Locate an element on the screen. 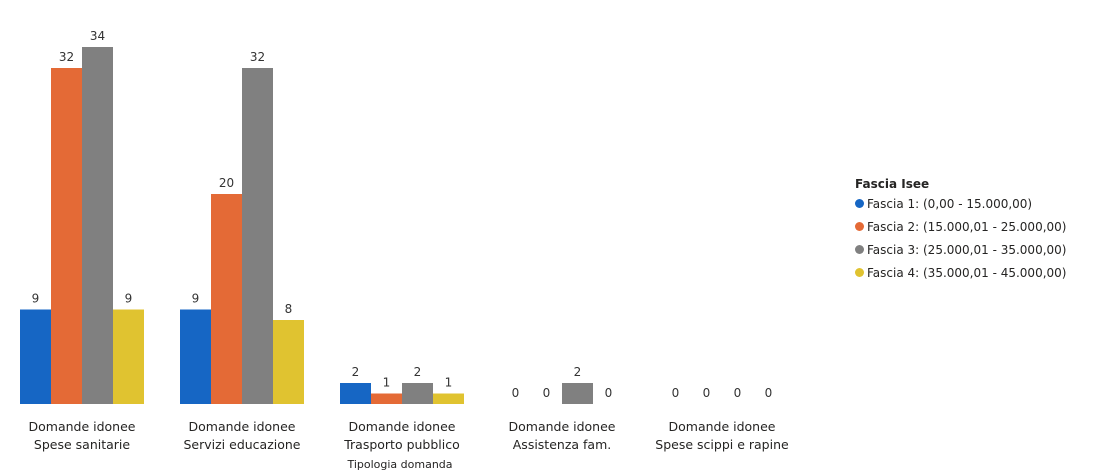 This screenshot has height=471, width=1094. legend-label: Fascia 3: (25.000,01 - 35.000,00) is located at coordinates (967, 250).